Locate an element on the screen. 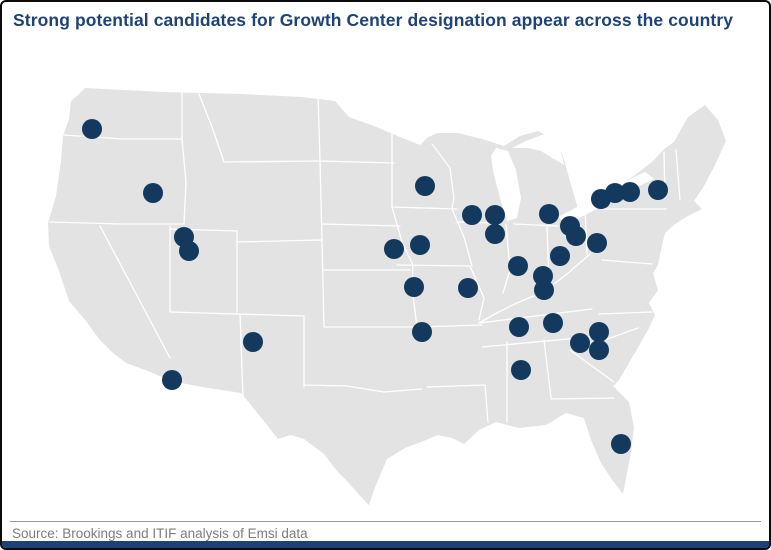  accent-bar is located at coordinates (385, 544).